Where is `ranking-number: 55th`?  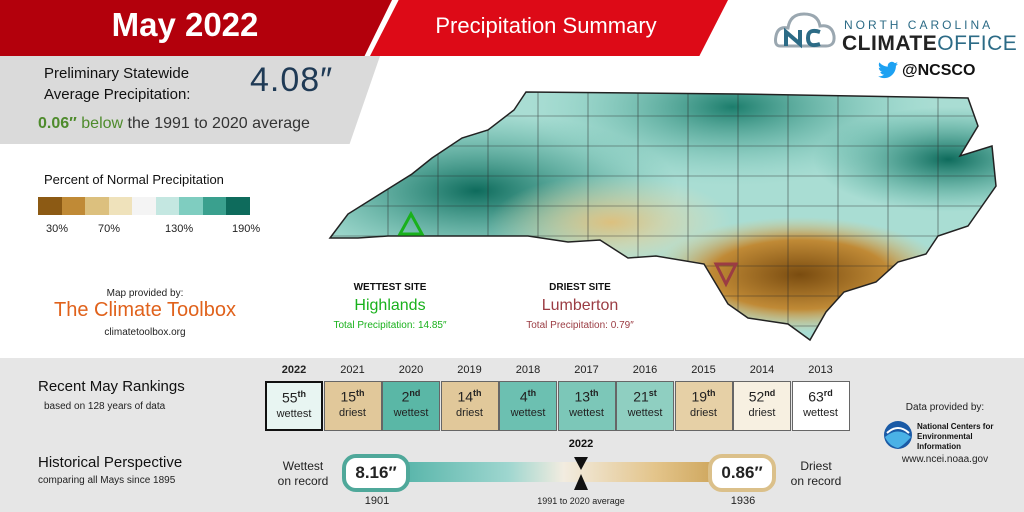
ranking-number: 55th is located at coordinates (294, 397).